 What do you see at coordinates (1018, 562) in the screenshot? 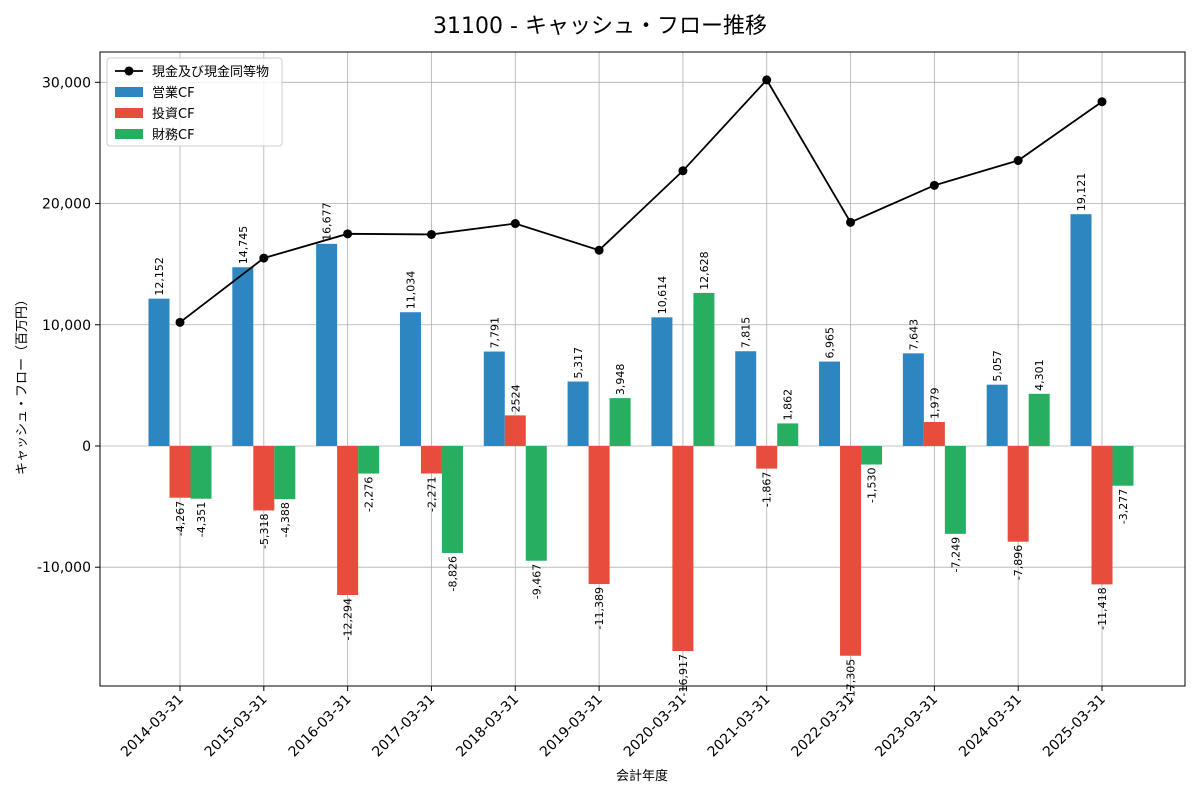
I see `data-label: -7,896` at bounding box center [1018, 562].